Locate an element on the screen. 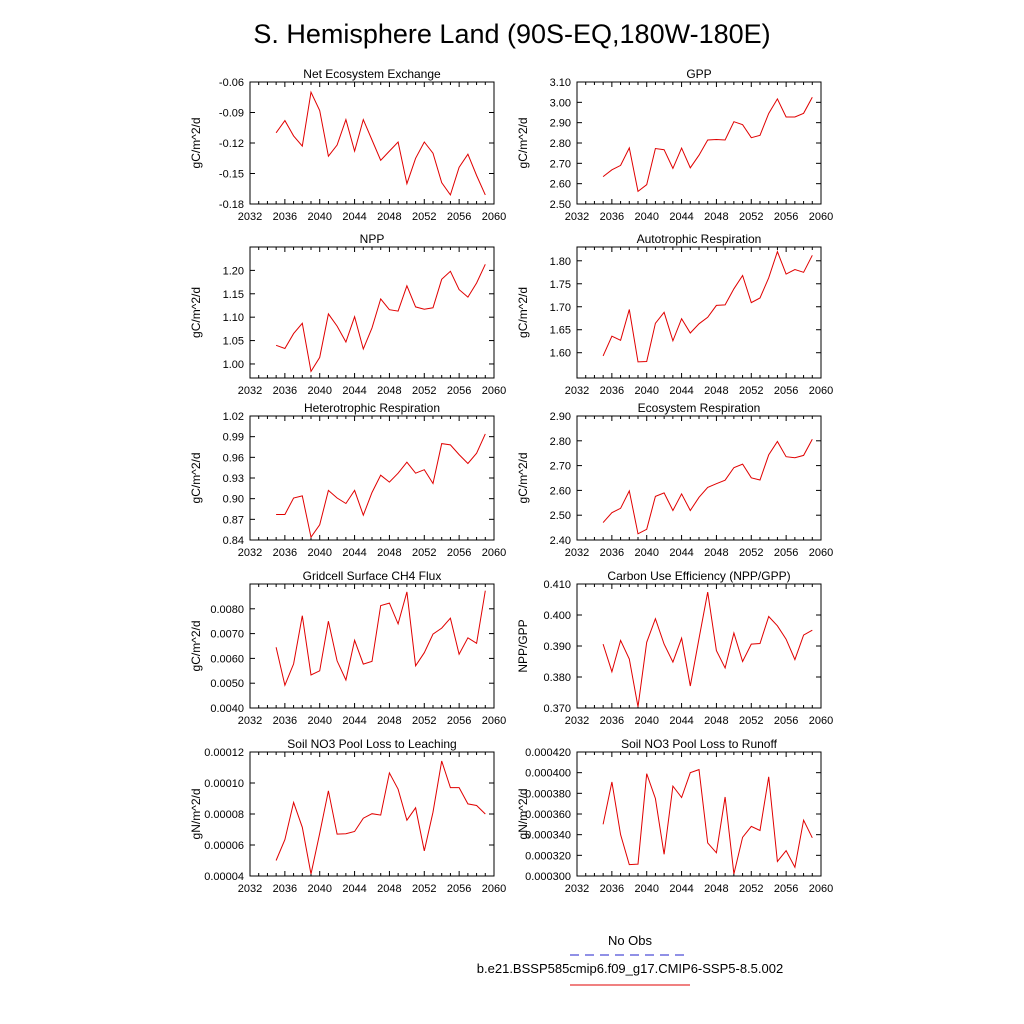  y-tick-label: 0.00012 is located at coordinates (224, 753).